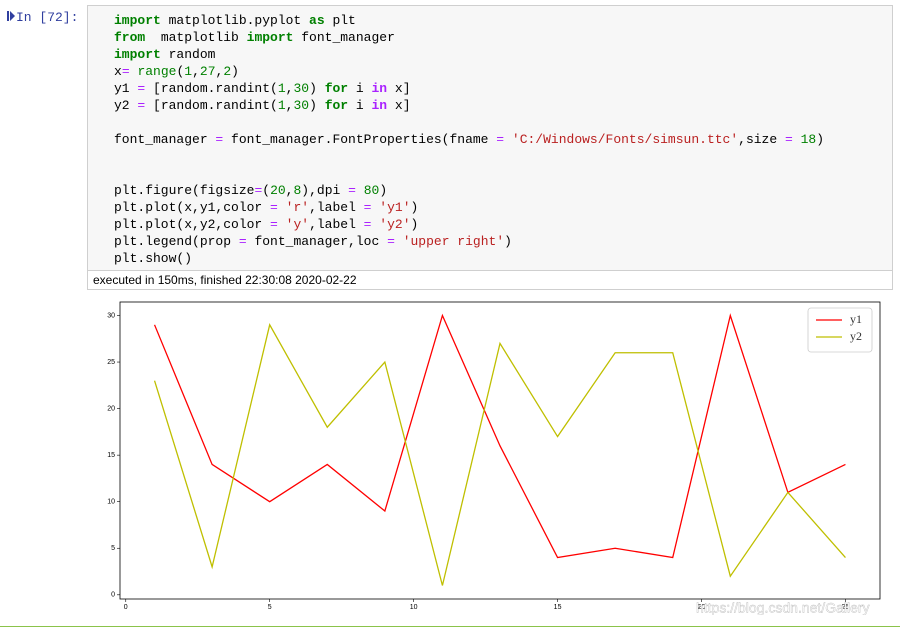 Image resolution: width=900 pixels, height=629 pixels. Describe the element at coordinates (856, 336) in the screenshot. I see `legend-label: y2` at that location.